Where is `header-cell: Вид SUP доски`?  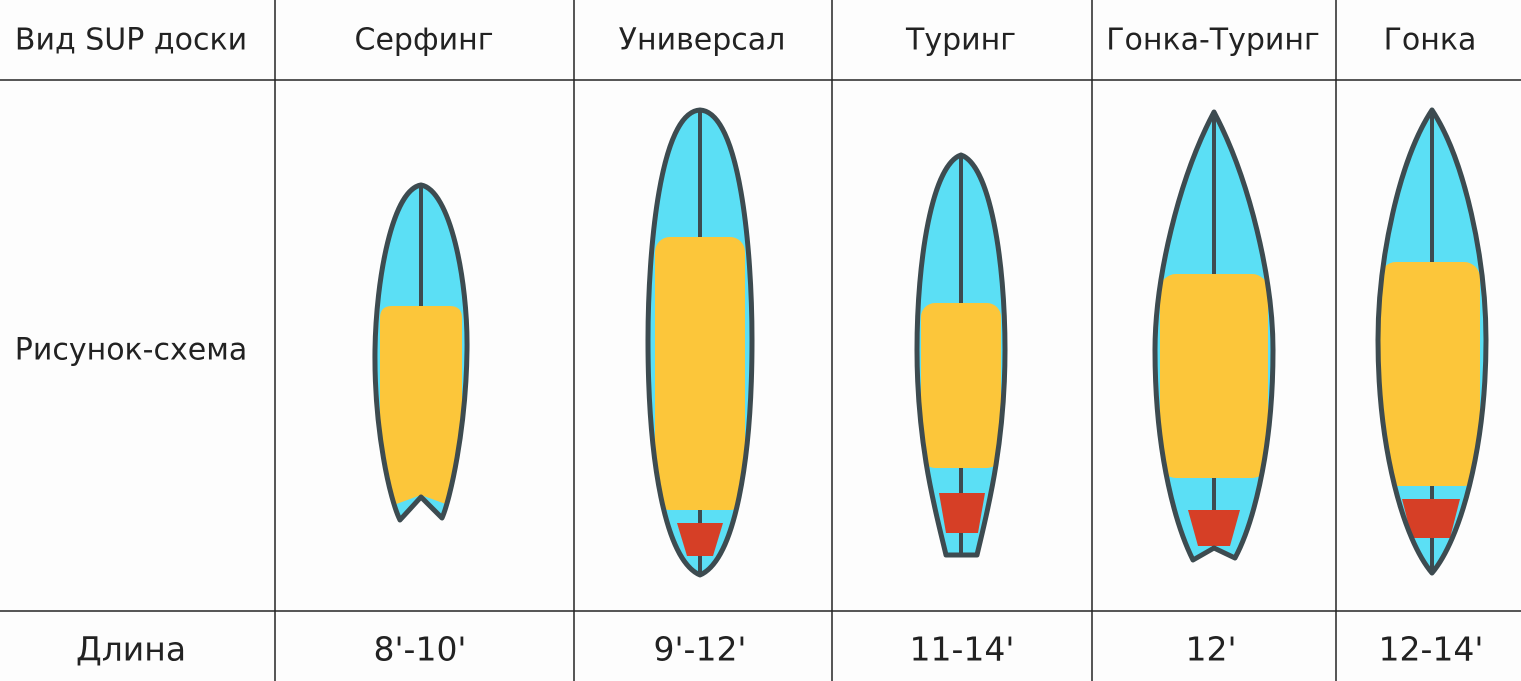
header-cell: Вид SUP доски is located at coordinates (131, 40).